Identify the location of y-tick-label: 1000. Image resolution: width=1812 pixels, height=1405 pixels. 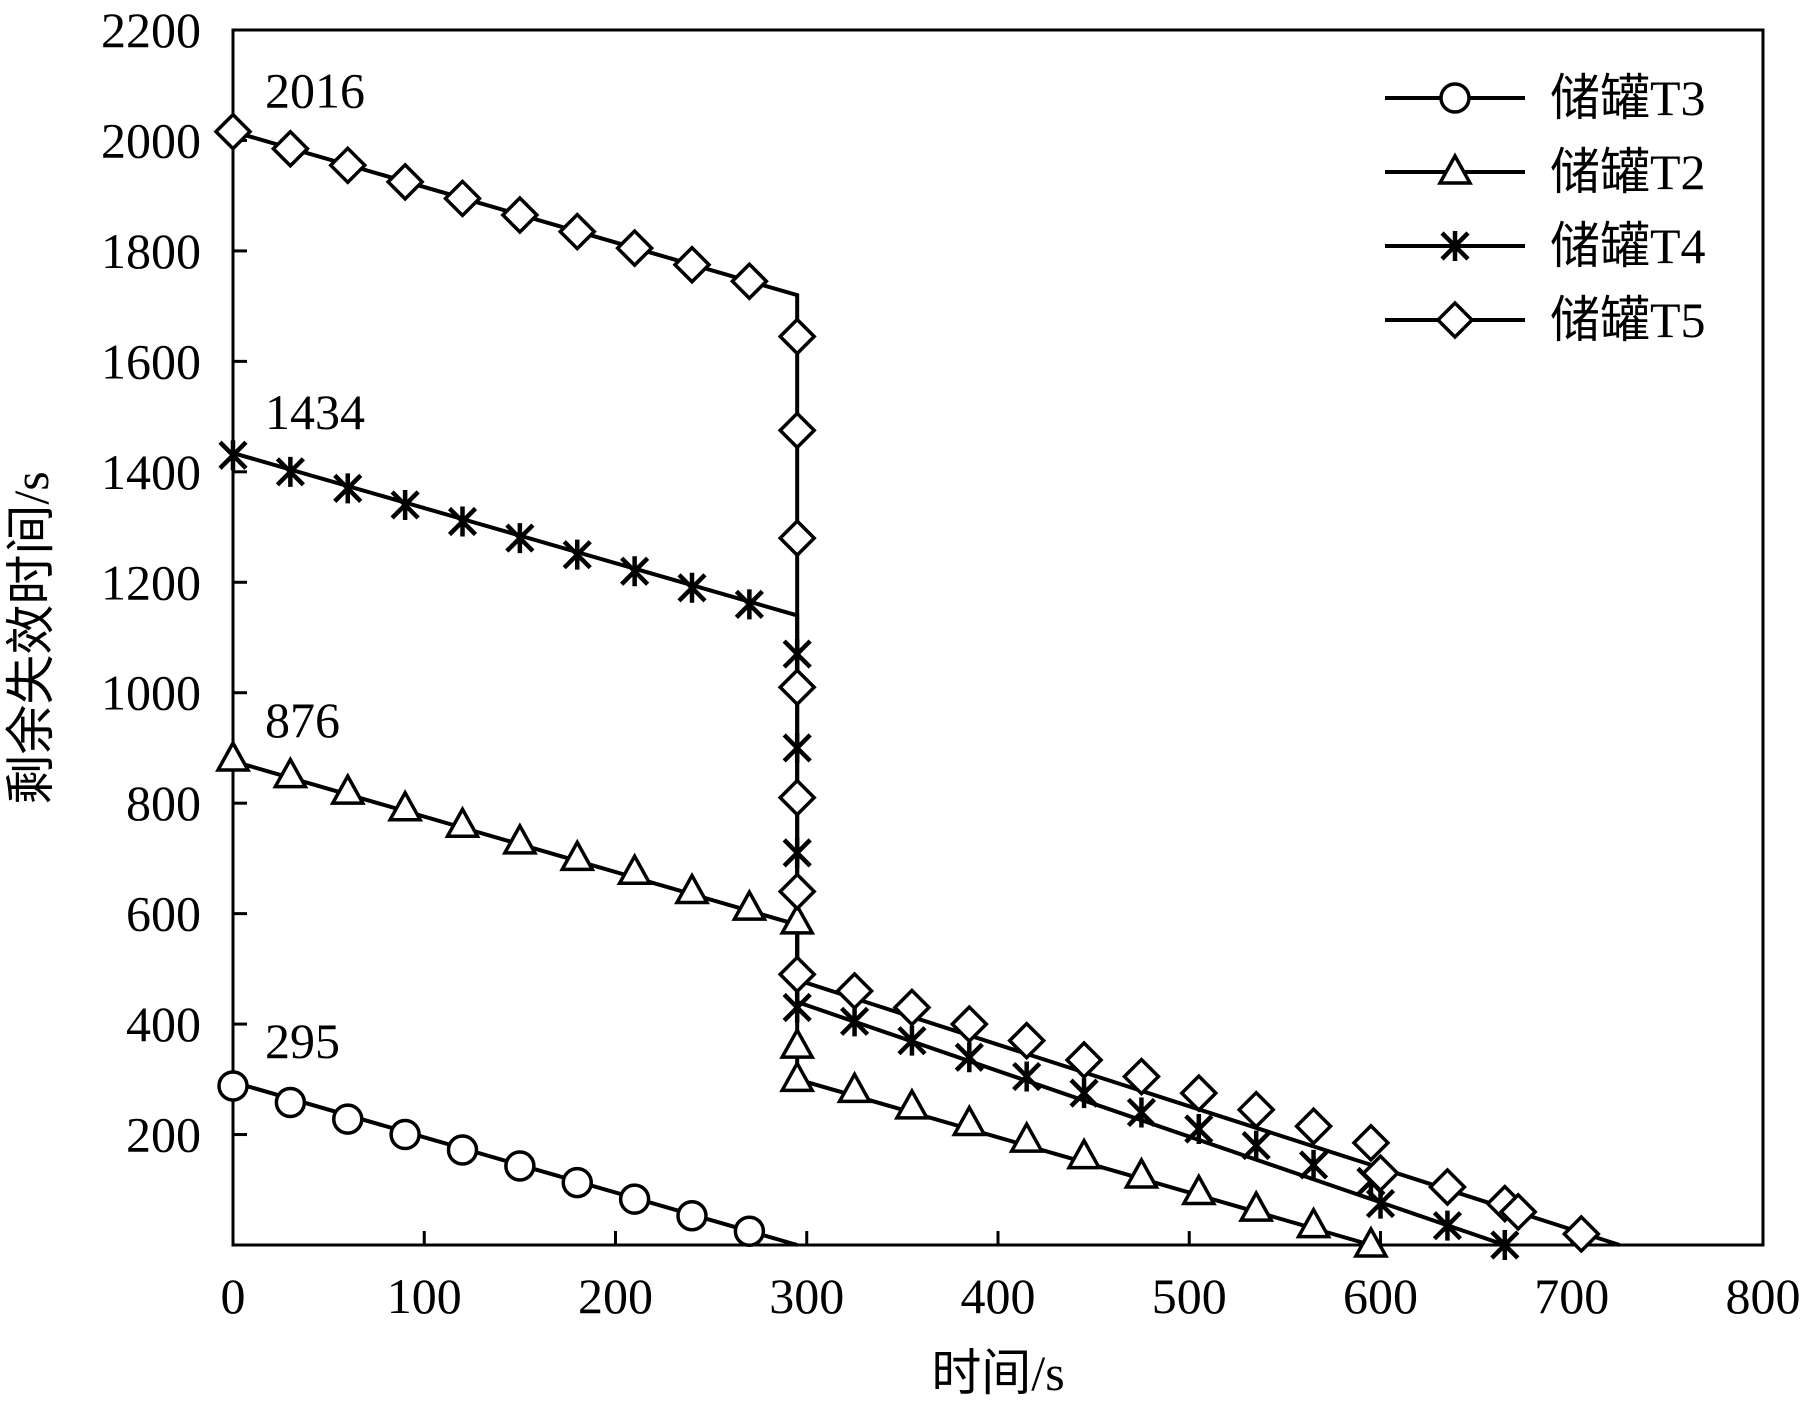
(151, 693).